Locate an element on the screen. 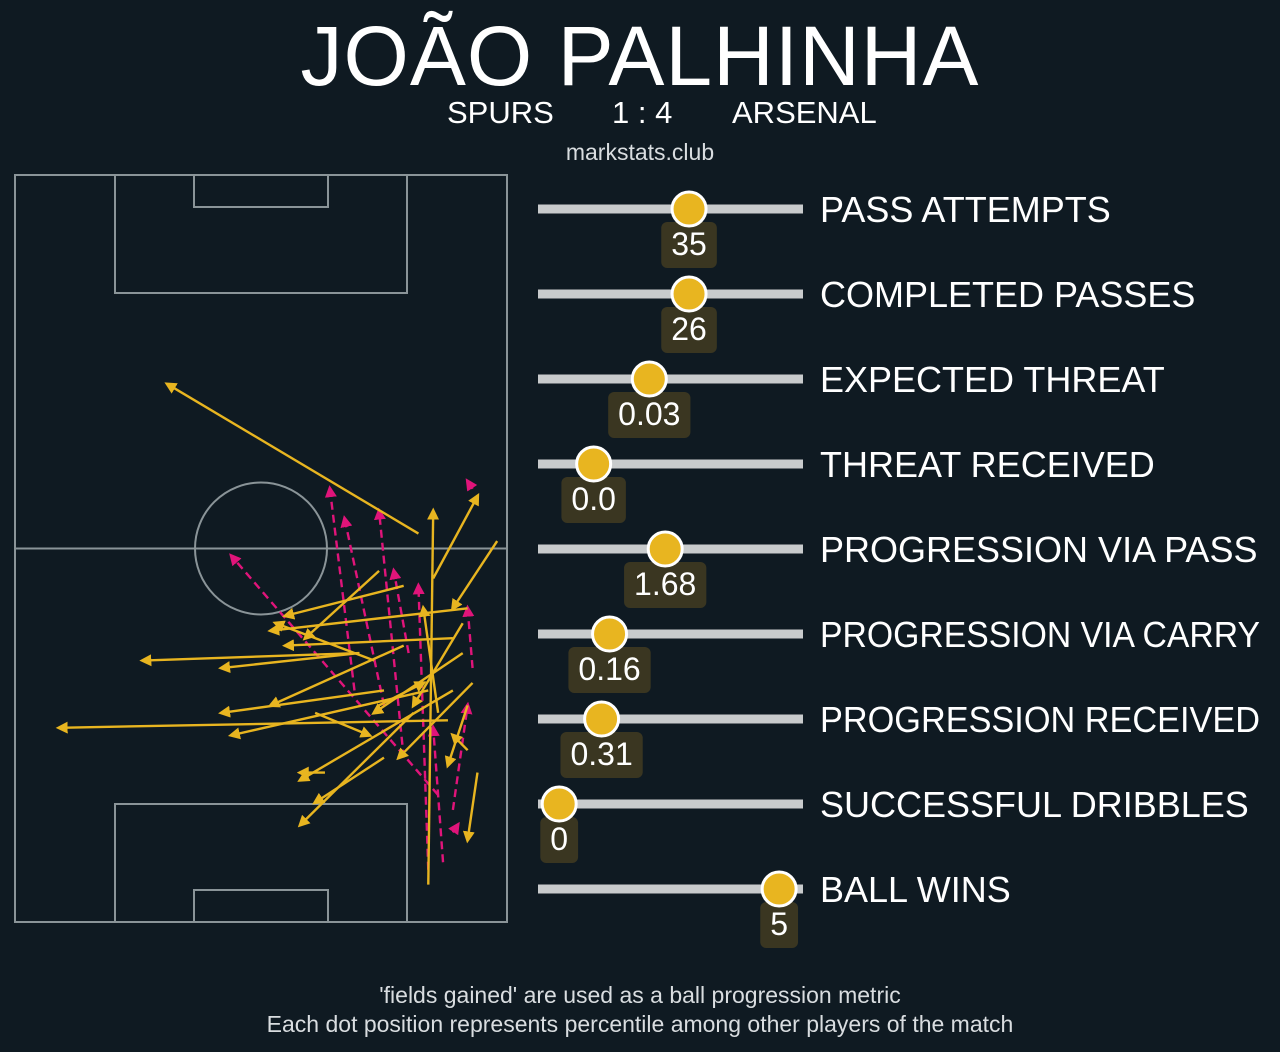  top-penalty-box is located at coordinates (261, 234).